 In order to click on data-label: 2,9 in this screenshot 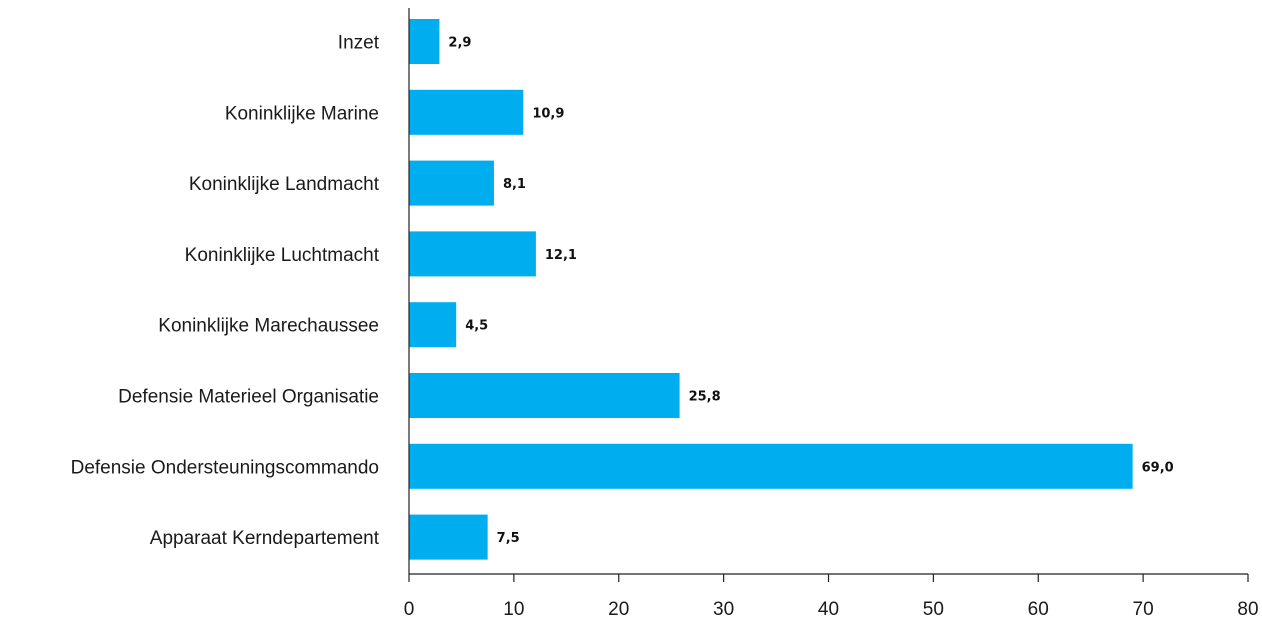, I will do `click(459, 43)`.